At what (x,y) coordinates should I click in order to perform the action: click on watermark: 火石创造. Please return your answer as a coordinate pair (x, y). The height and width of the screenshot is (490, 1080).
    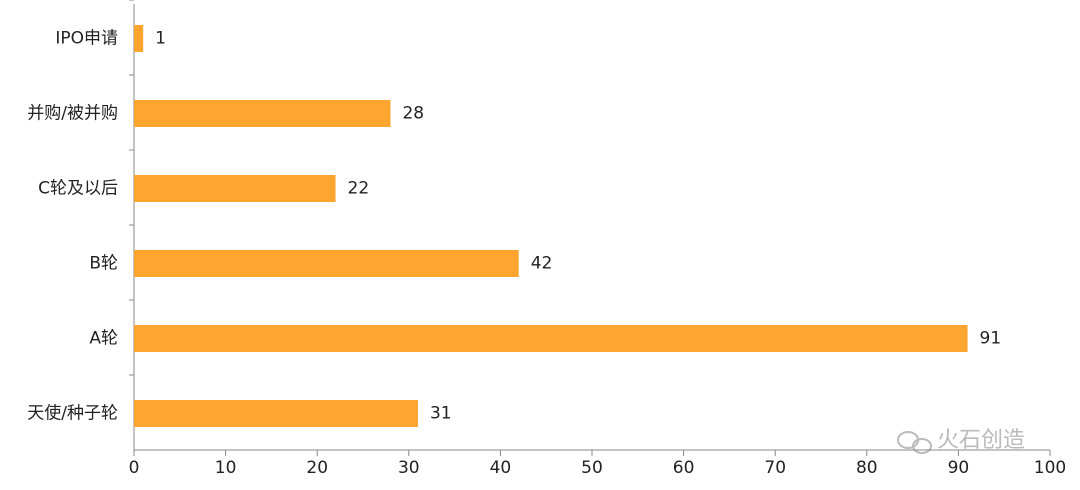
    Looking at the image, I should click on (961, 441).